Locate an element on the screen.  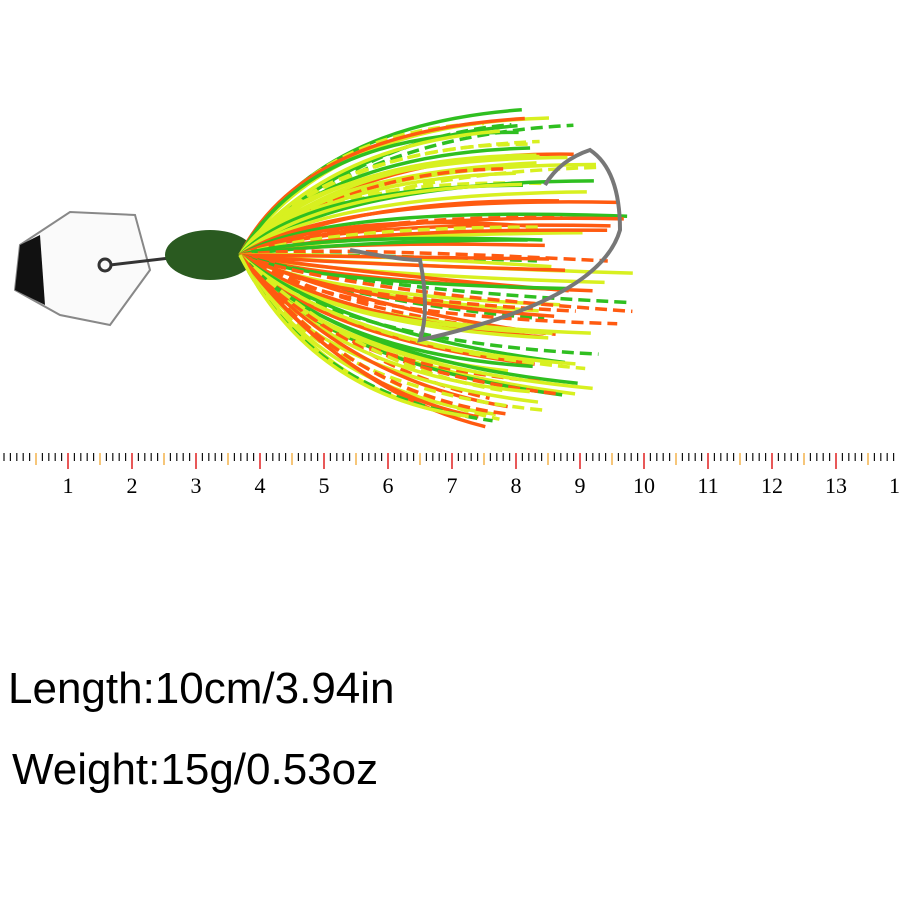
hook is located at coordinates (486, 245).